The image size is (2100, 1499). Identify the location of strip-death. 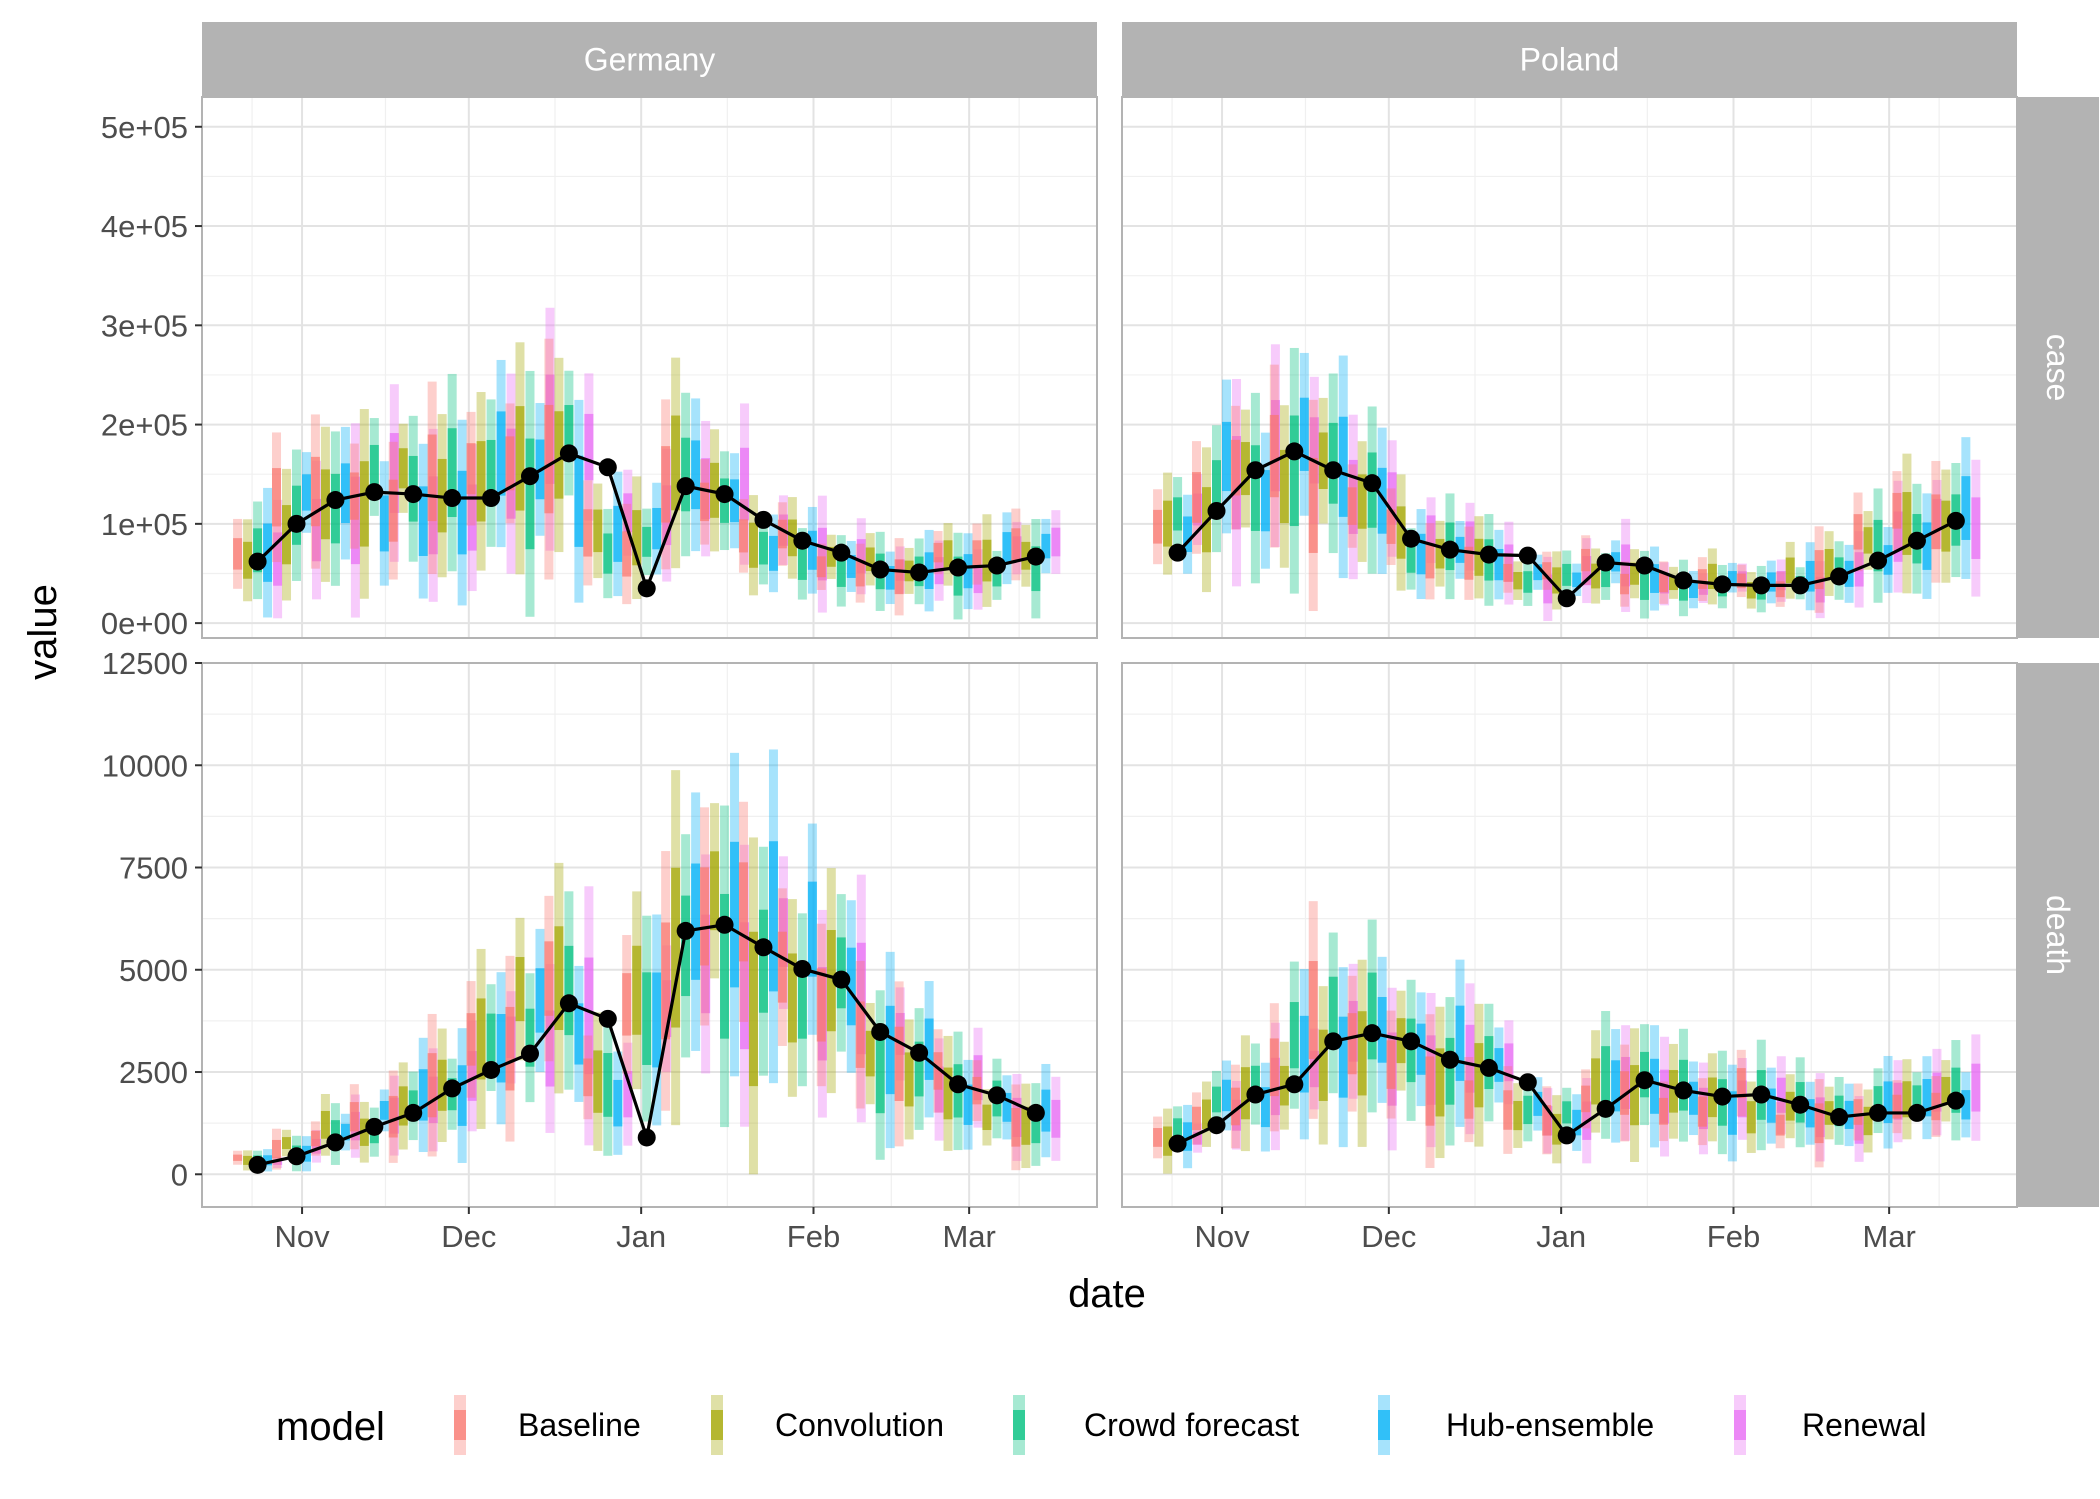
(2058, 935).